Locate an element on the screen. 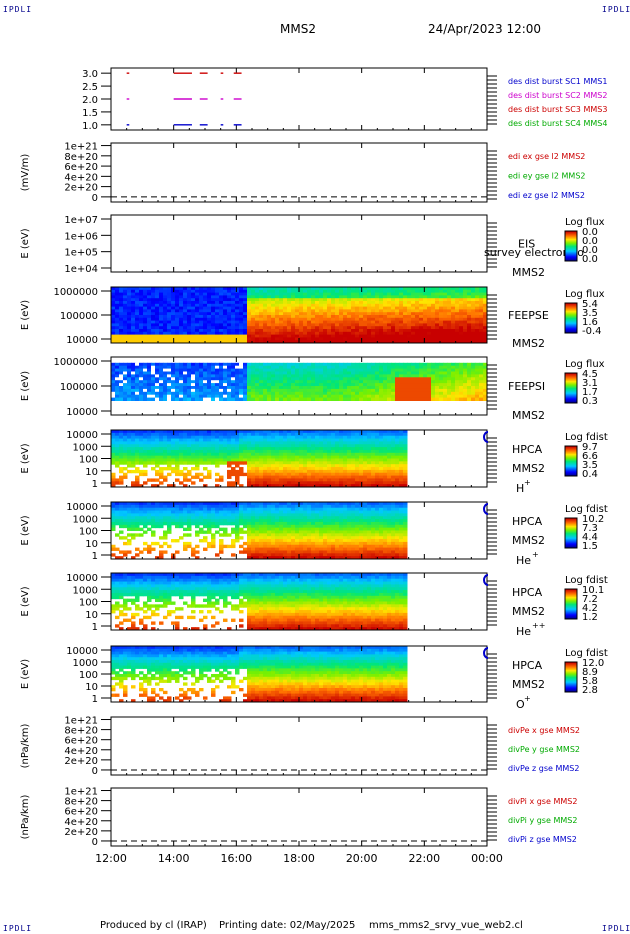  panel-frame-divpe is located at coordinates (299, 746).